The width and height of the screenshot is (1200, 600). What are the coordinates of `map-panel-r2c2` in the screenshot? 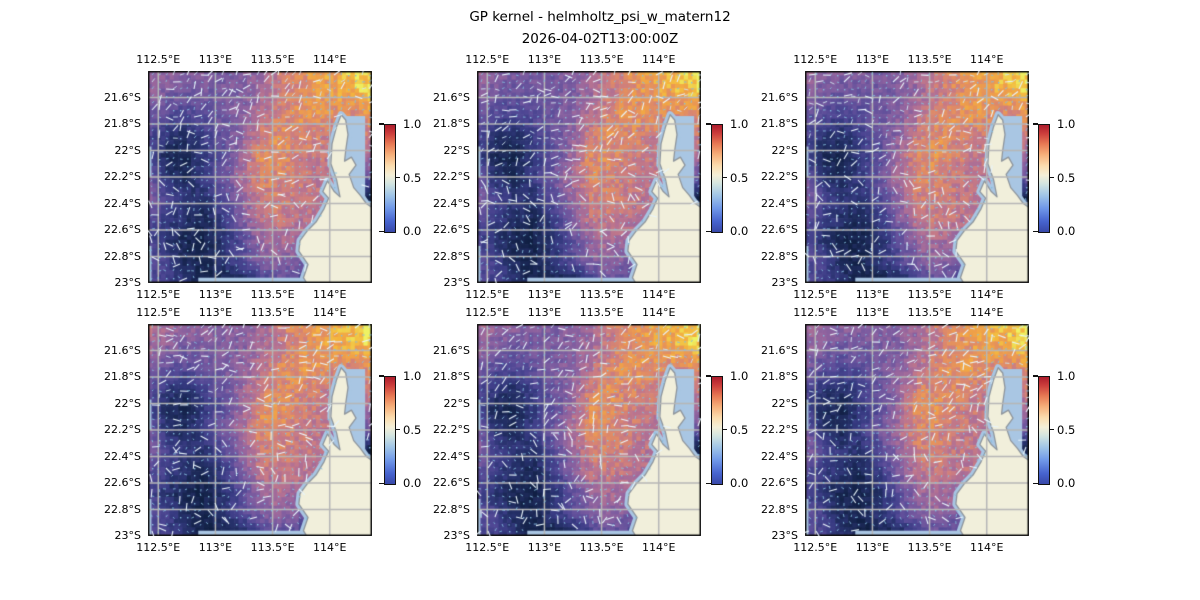 It's located at (589, 430).